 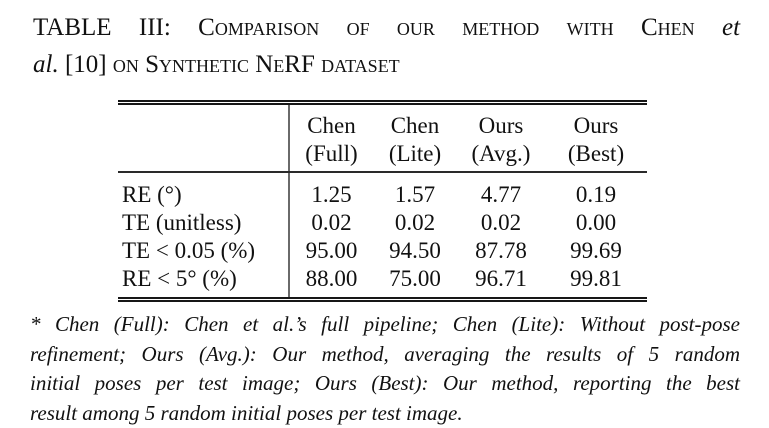 What do you see at coordinates (415, 251) in the screenshot?
I see `value-cell: 94.50` at bounding box center [415, 251].